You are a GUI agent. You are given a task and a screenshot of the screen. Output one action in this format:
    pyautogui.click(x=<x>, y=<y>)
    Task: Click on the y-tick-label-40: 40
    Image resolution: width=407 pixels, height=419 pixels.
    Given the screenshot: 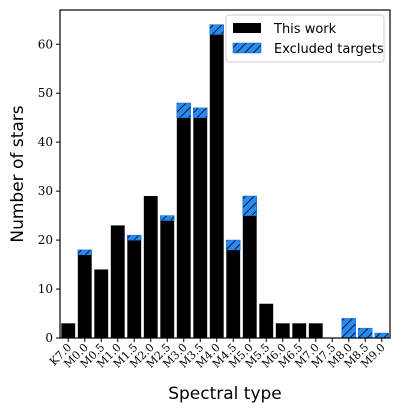 What is the action you would take?
    pyautogui.click(x=45, y=142)
    